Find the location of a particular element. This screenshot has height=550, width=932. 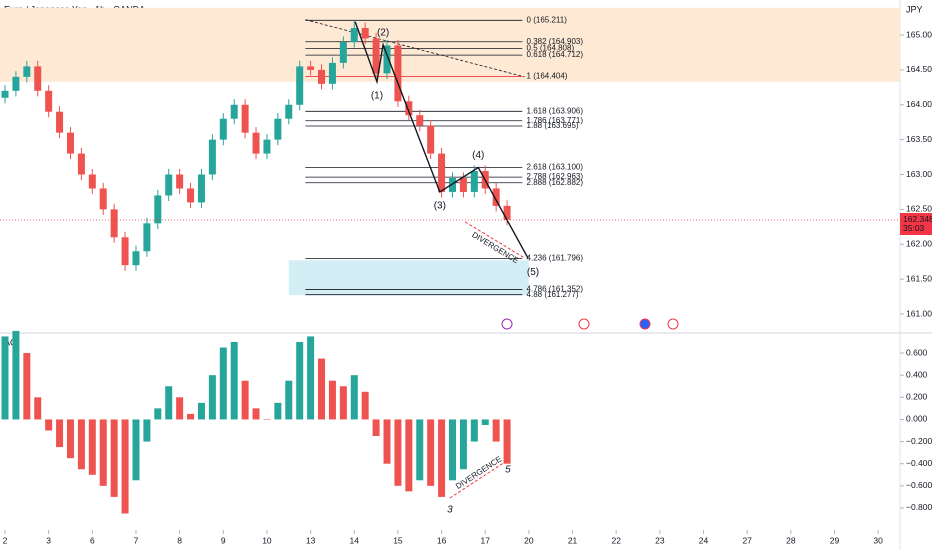

wave-label: (5) is located at coordinates (533, 272).